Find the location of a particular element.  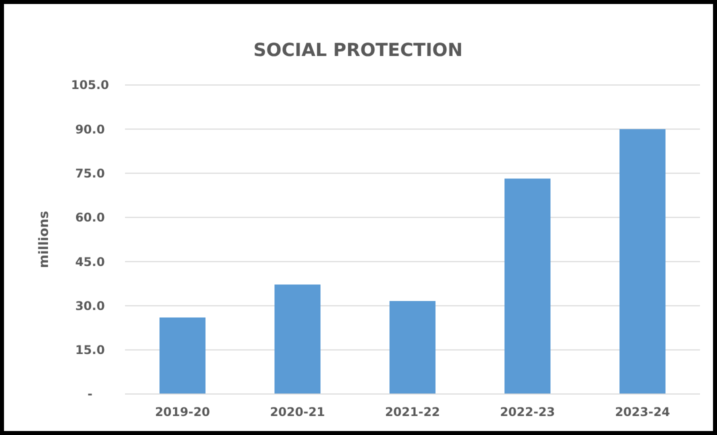

x-tick-label: 2019-20 is located at coordinates (182, 412).